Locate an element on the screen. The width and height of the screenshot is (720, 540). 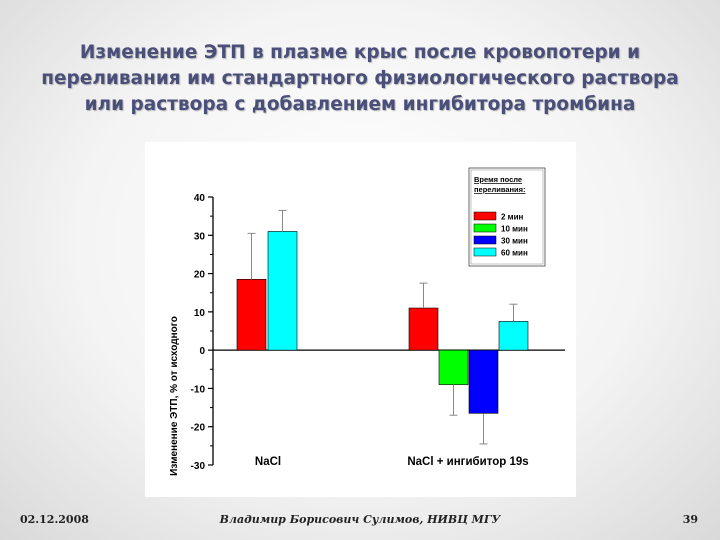
y-tick-label-2: -10 is located at coordinates (198, 389).